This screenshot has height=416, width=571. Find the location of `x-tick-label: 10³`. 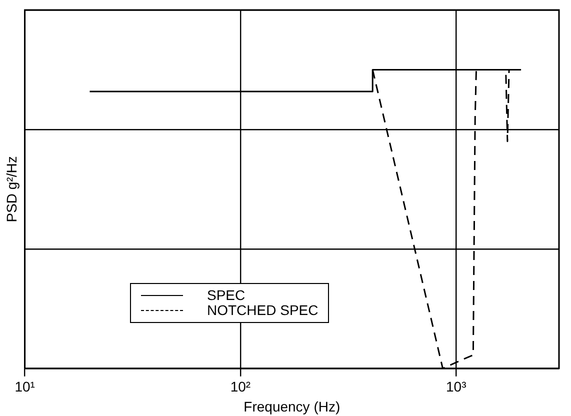

x-tick-label: 10³ is located at coordinates (456, 386).